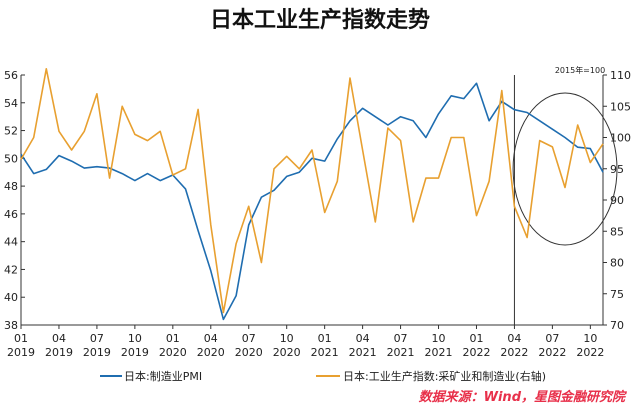 The image size is (640, 407). I want to click on left-tick-label: 38, so click(11, 325).